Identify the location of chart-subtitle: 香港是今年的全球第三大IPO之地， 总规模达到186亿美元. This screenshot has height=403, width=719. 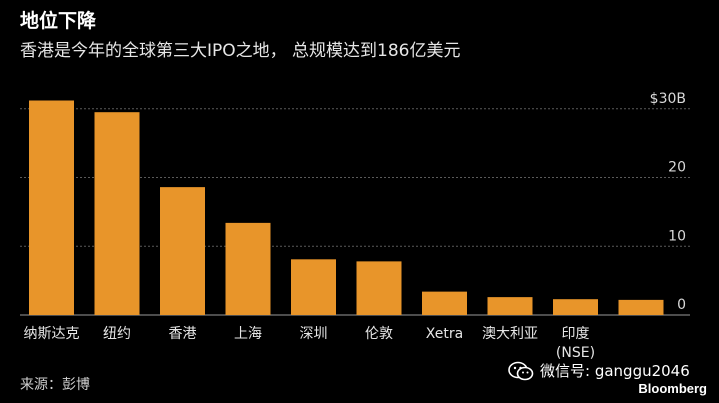
(240, 51).